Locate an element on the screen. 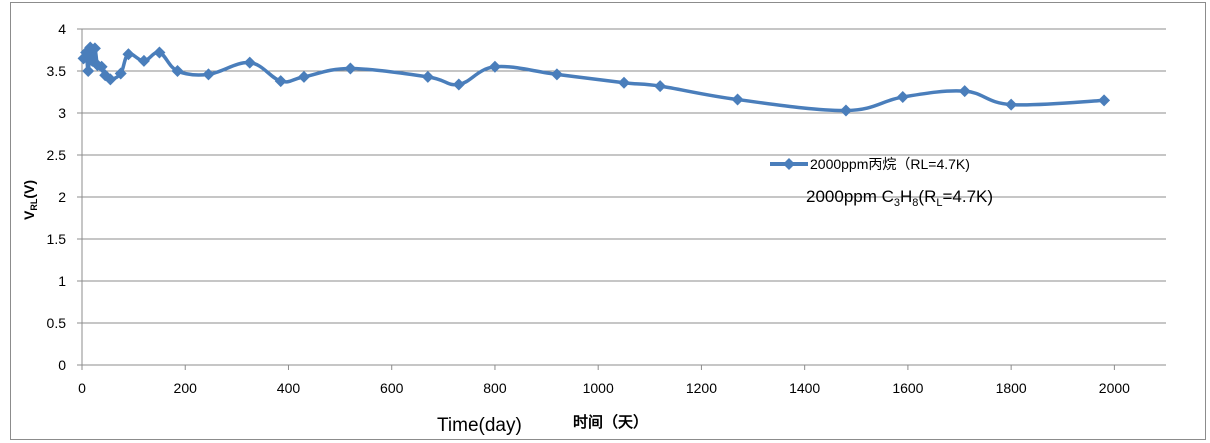 The width and height of the screenshot is (1210, 443). x-tick-label: 1000 is located at coordinates (598, 388).